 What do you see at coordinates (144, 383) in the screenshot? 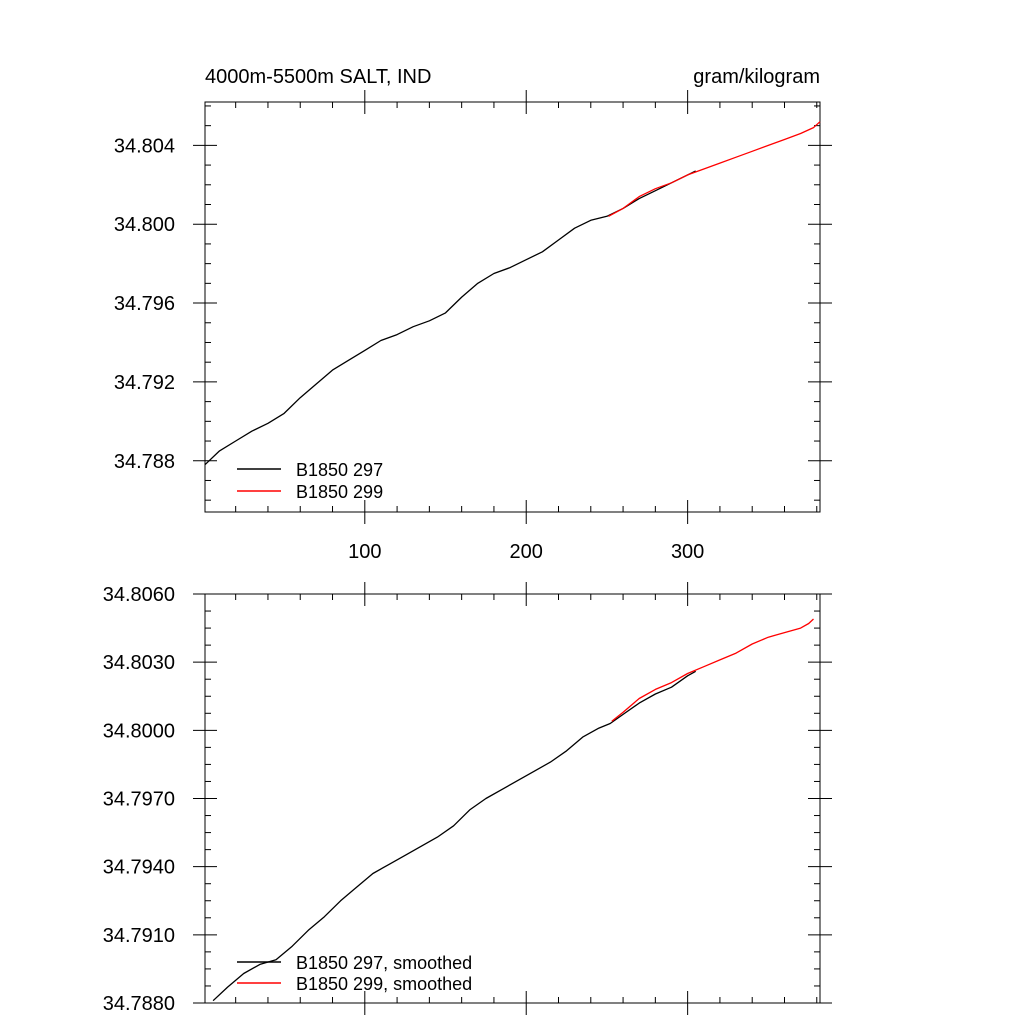
I see `y-tick-label: 34.792` at bounding box center [144, 383].